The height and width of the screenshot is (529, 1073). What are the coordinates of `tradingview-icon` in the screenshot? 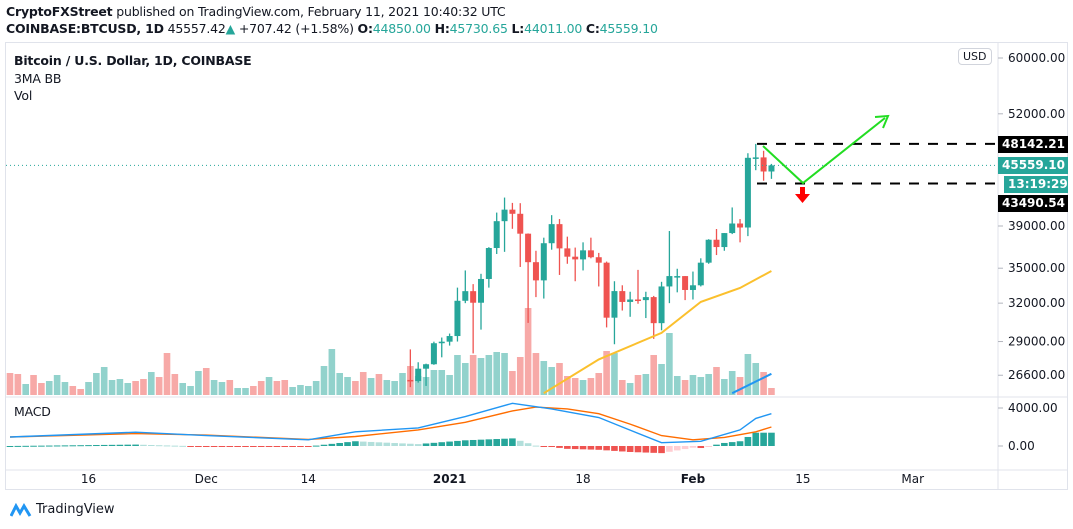 It's located at (21, 509).